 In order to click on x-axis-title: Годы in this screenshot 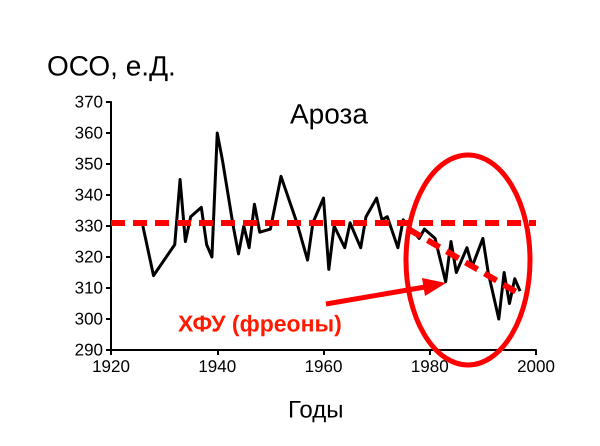, I will do `click(316, 410)`.